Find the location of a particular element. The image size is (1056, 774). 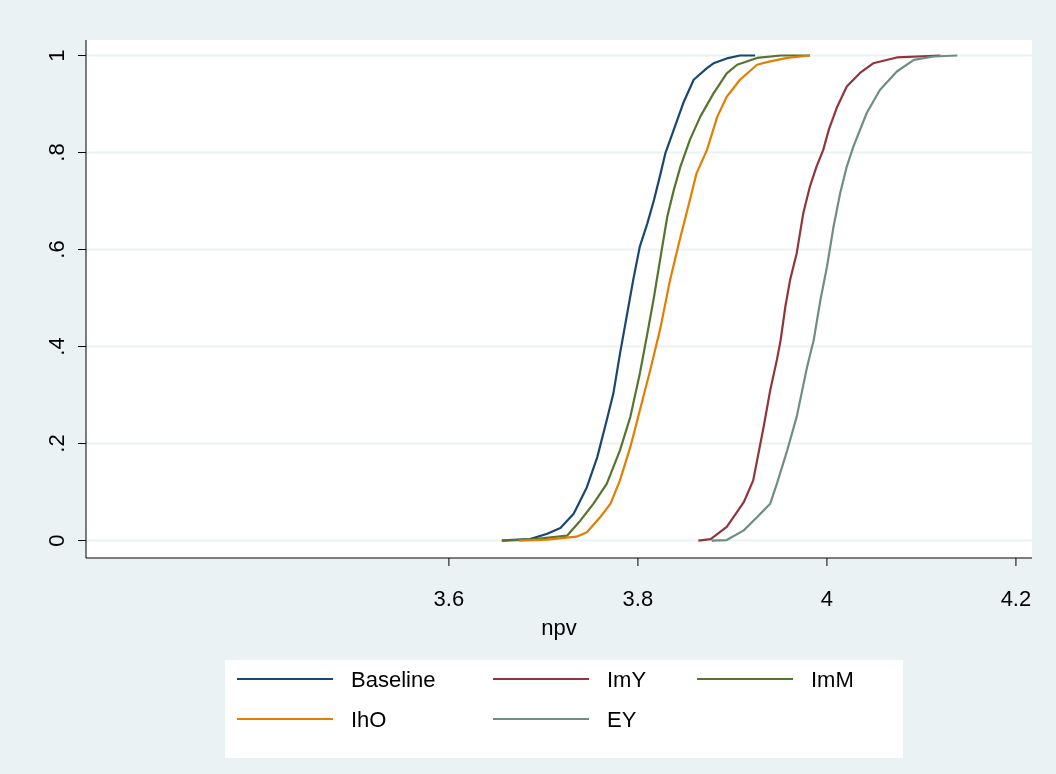

x-tick-label: 3.8 is located at coordinates (638, 598).